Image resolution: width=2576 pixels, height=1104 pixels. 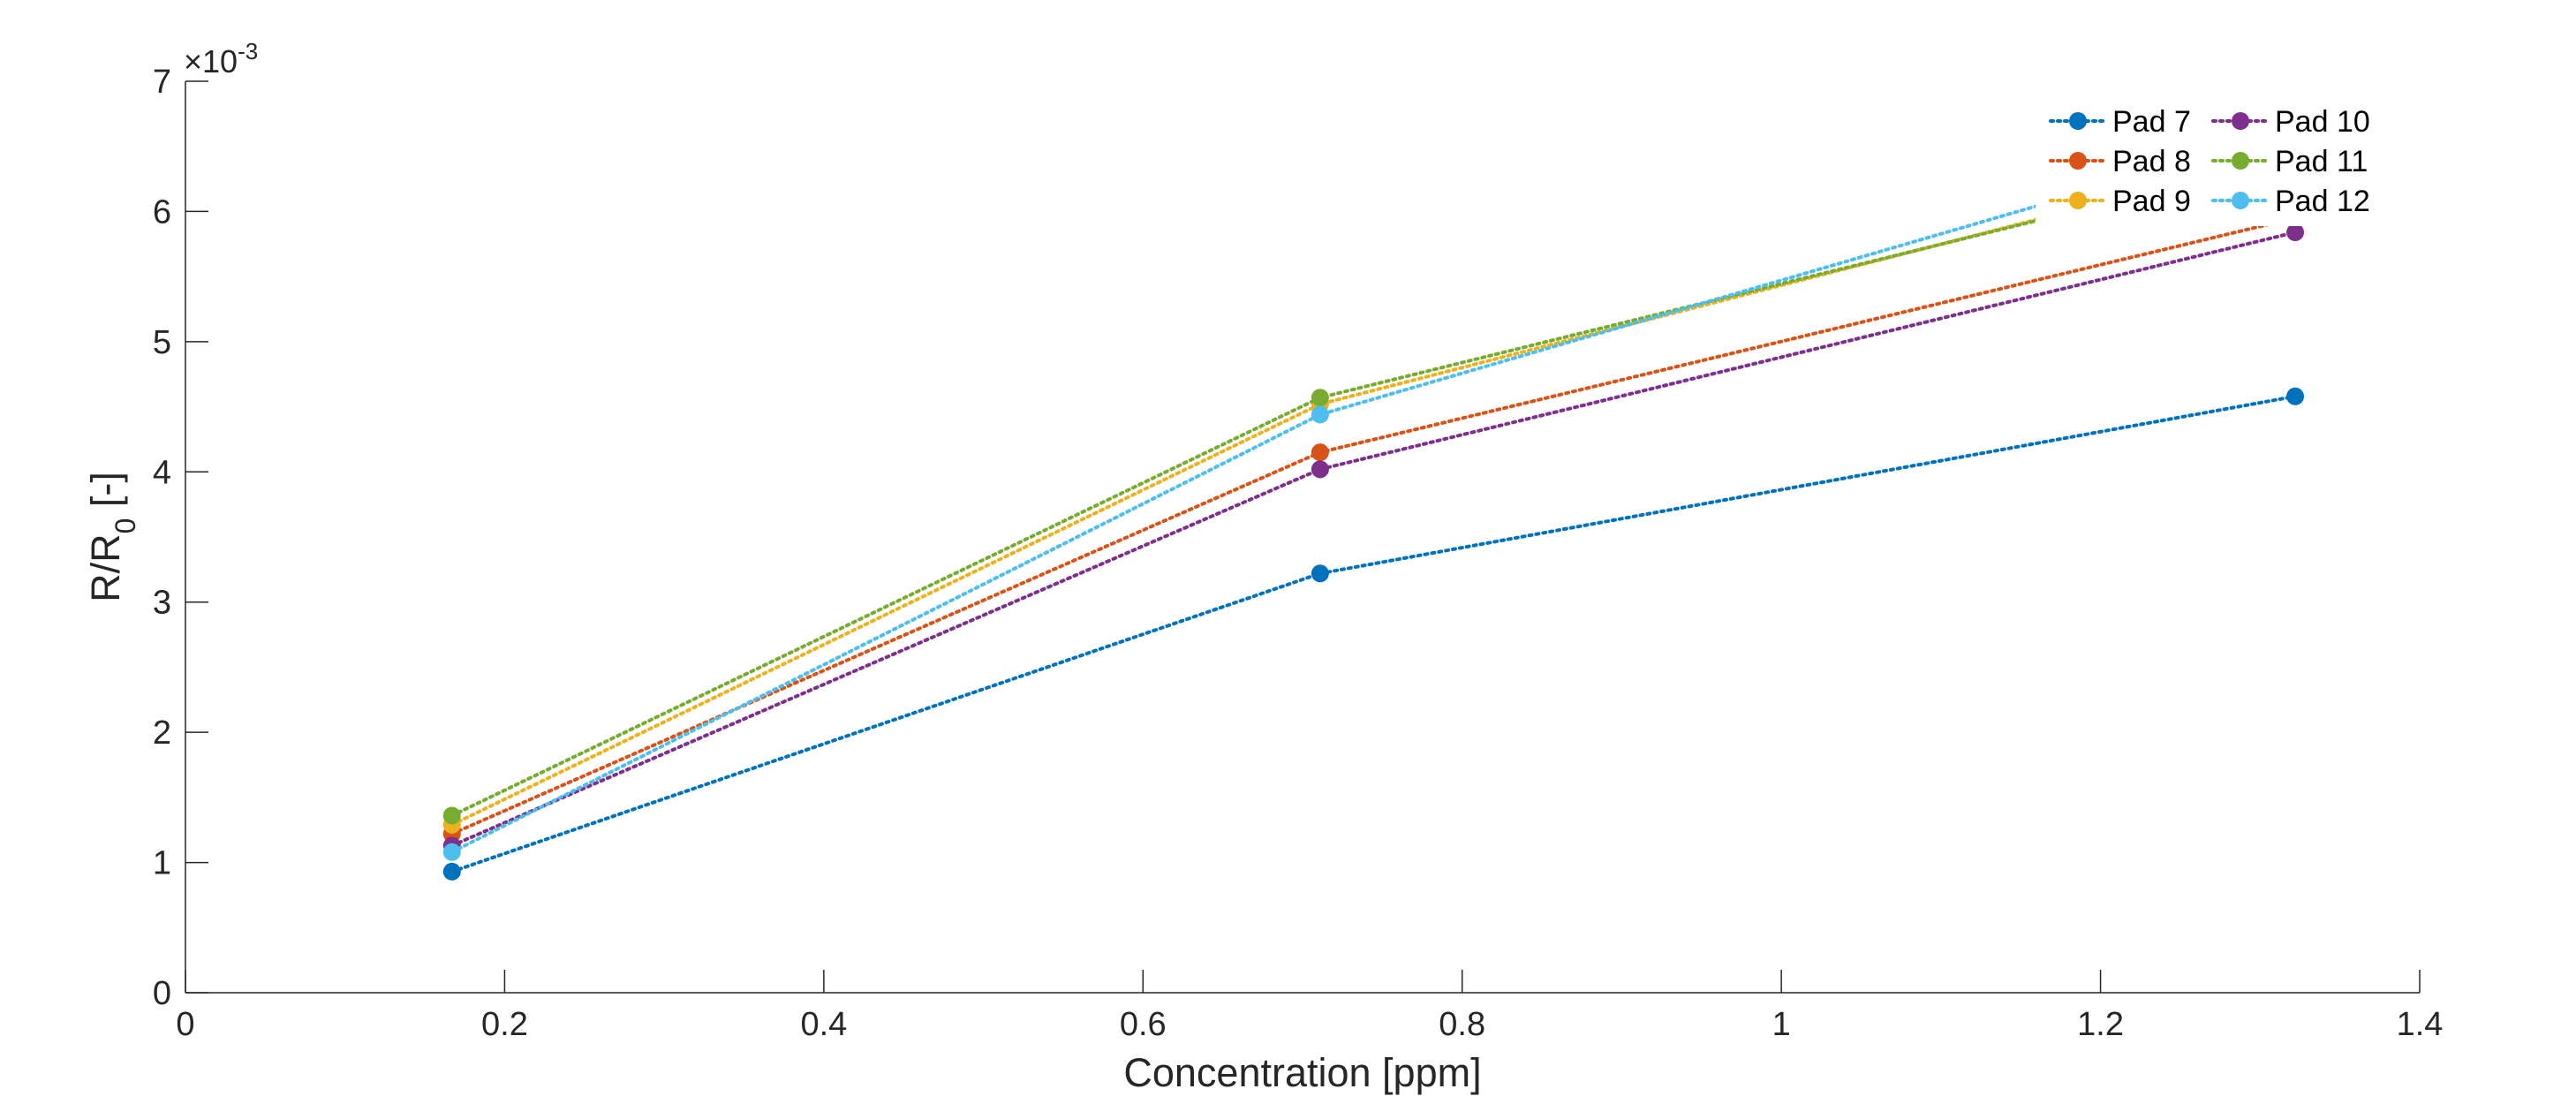 I want to click on y-tick-label: 6, so click(x=162, y=212).